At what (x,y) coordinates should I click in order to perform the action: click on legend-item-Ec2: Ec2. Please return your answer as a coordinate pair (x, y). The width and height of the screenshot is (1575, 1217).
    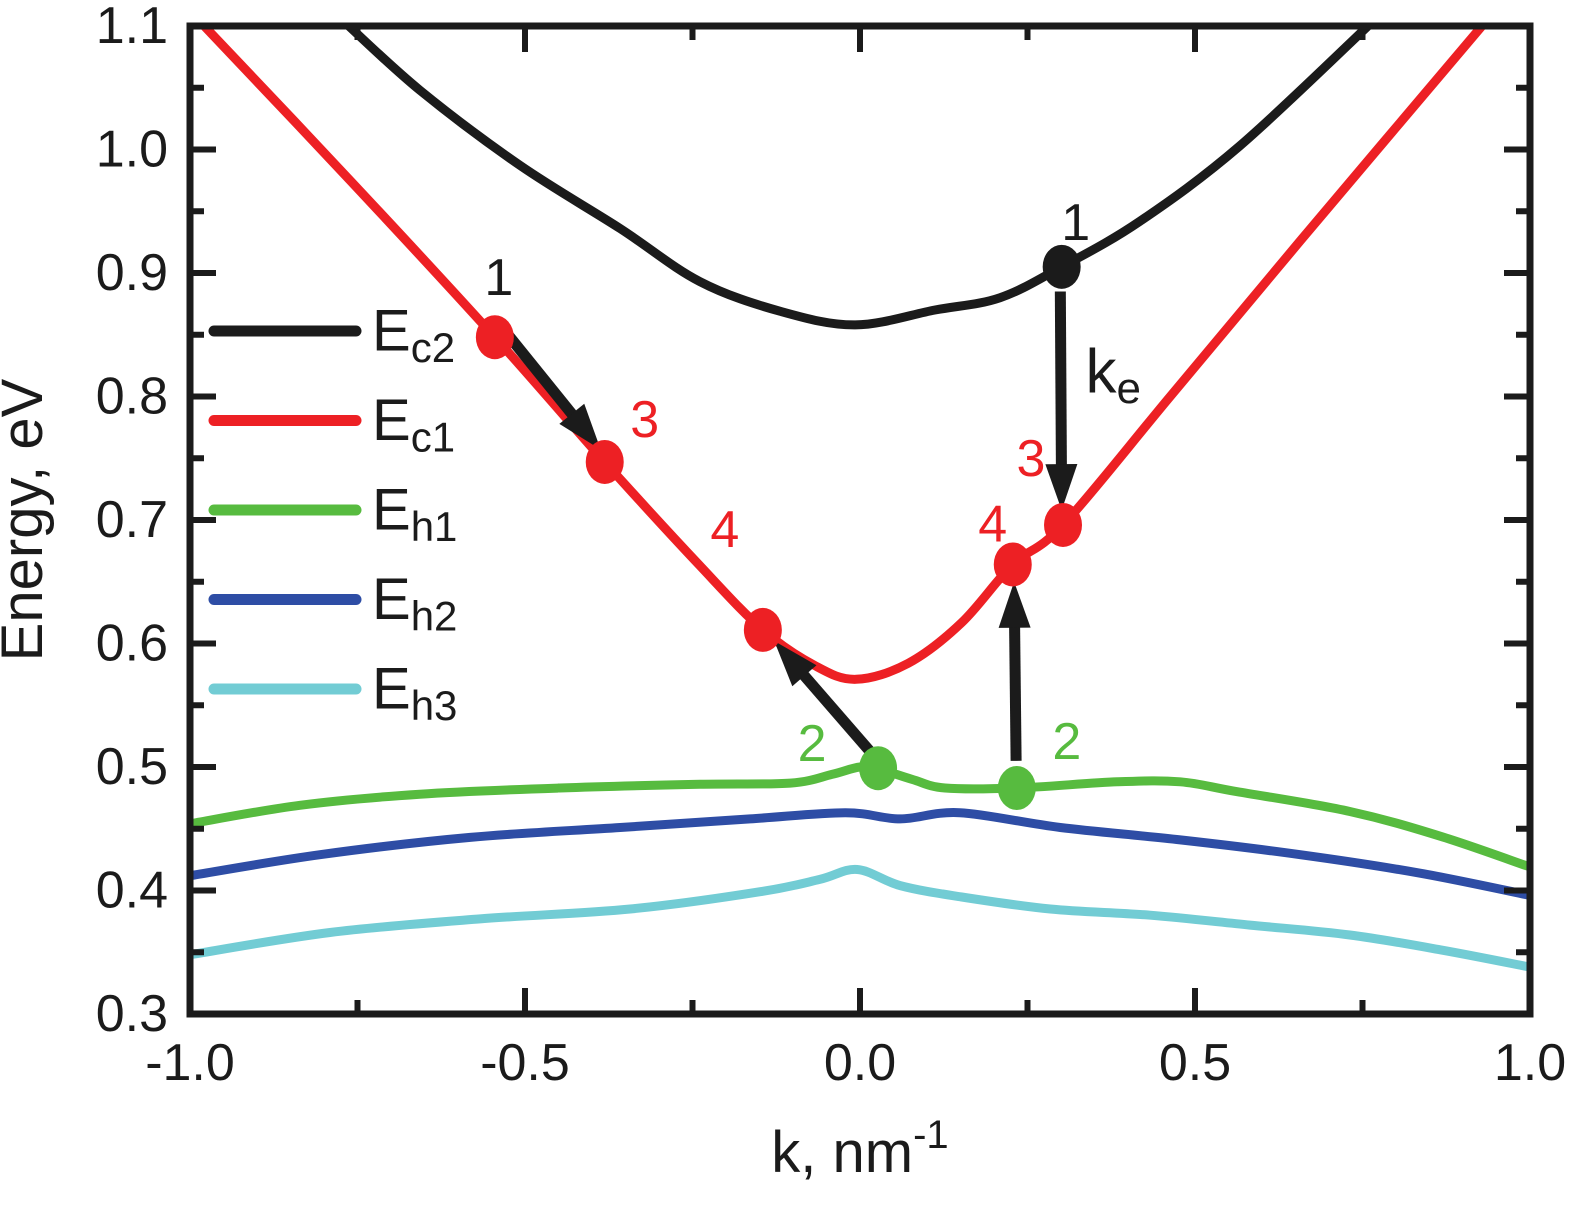
    Looking at the image, I should click on (331, 335).